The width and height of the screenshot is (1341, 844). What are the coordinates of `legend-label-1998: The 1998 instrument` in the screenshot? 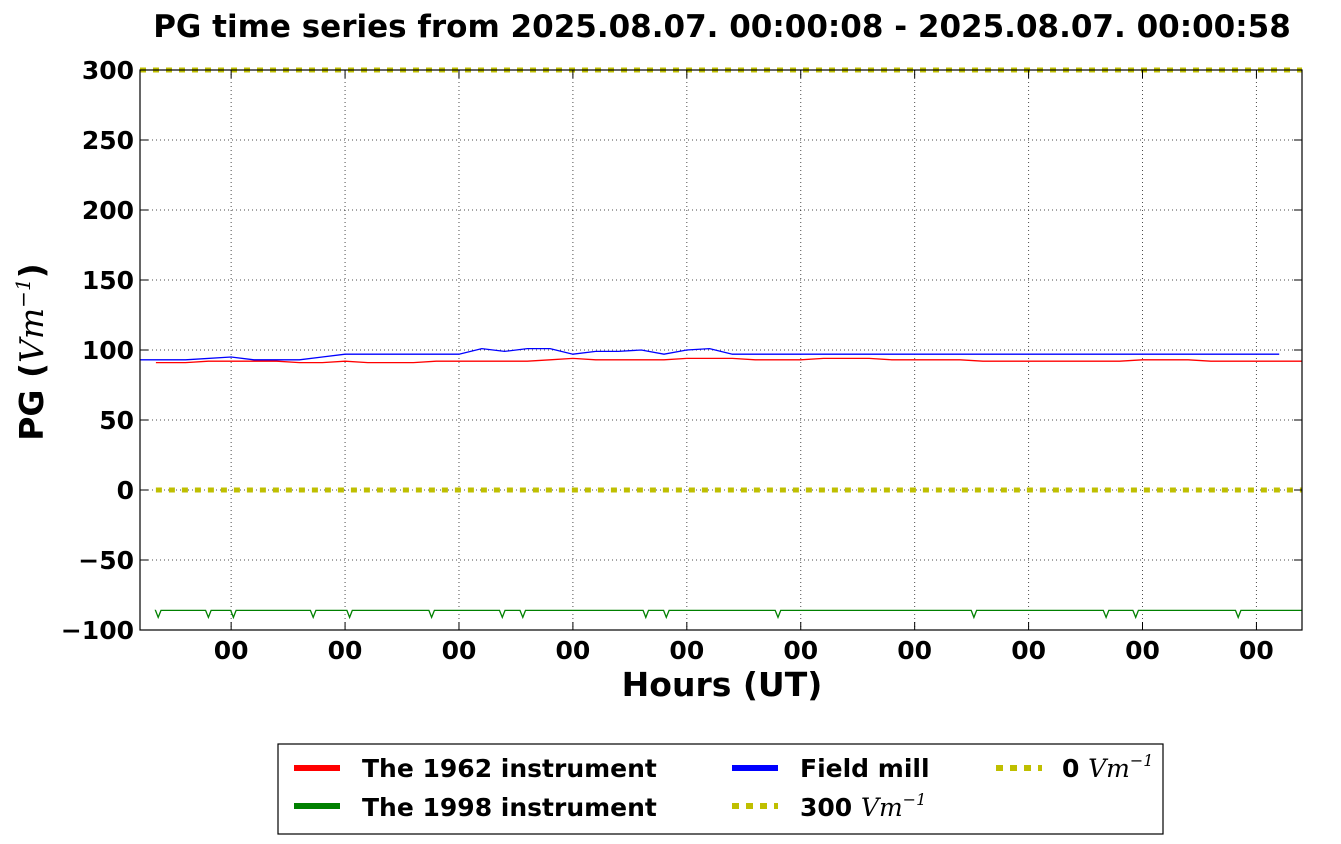 It's located at (509, 807).